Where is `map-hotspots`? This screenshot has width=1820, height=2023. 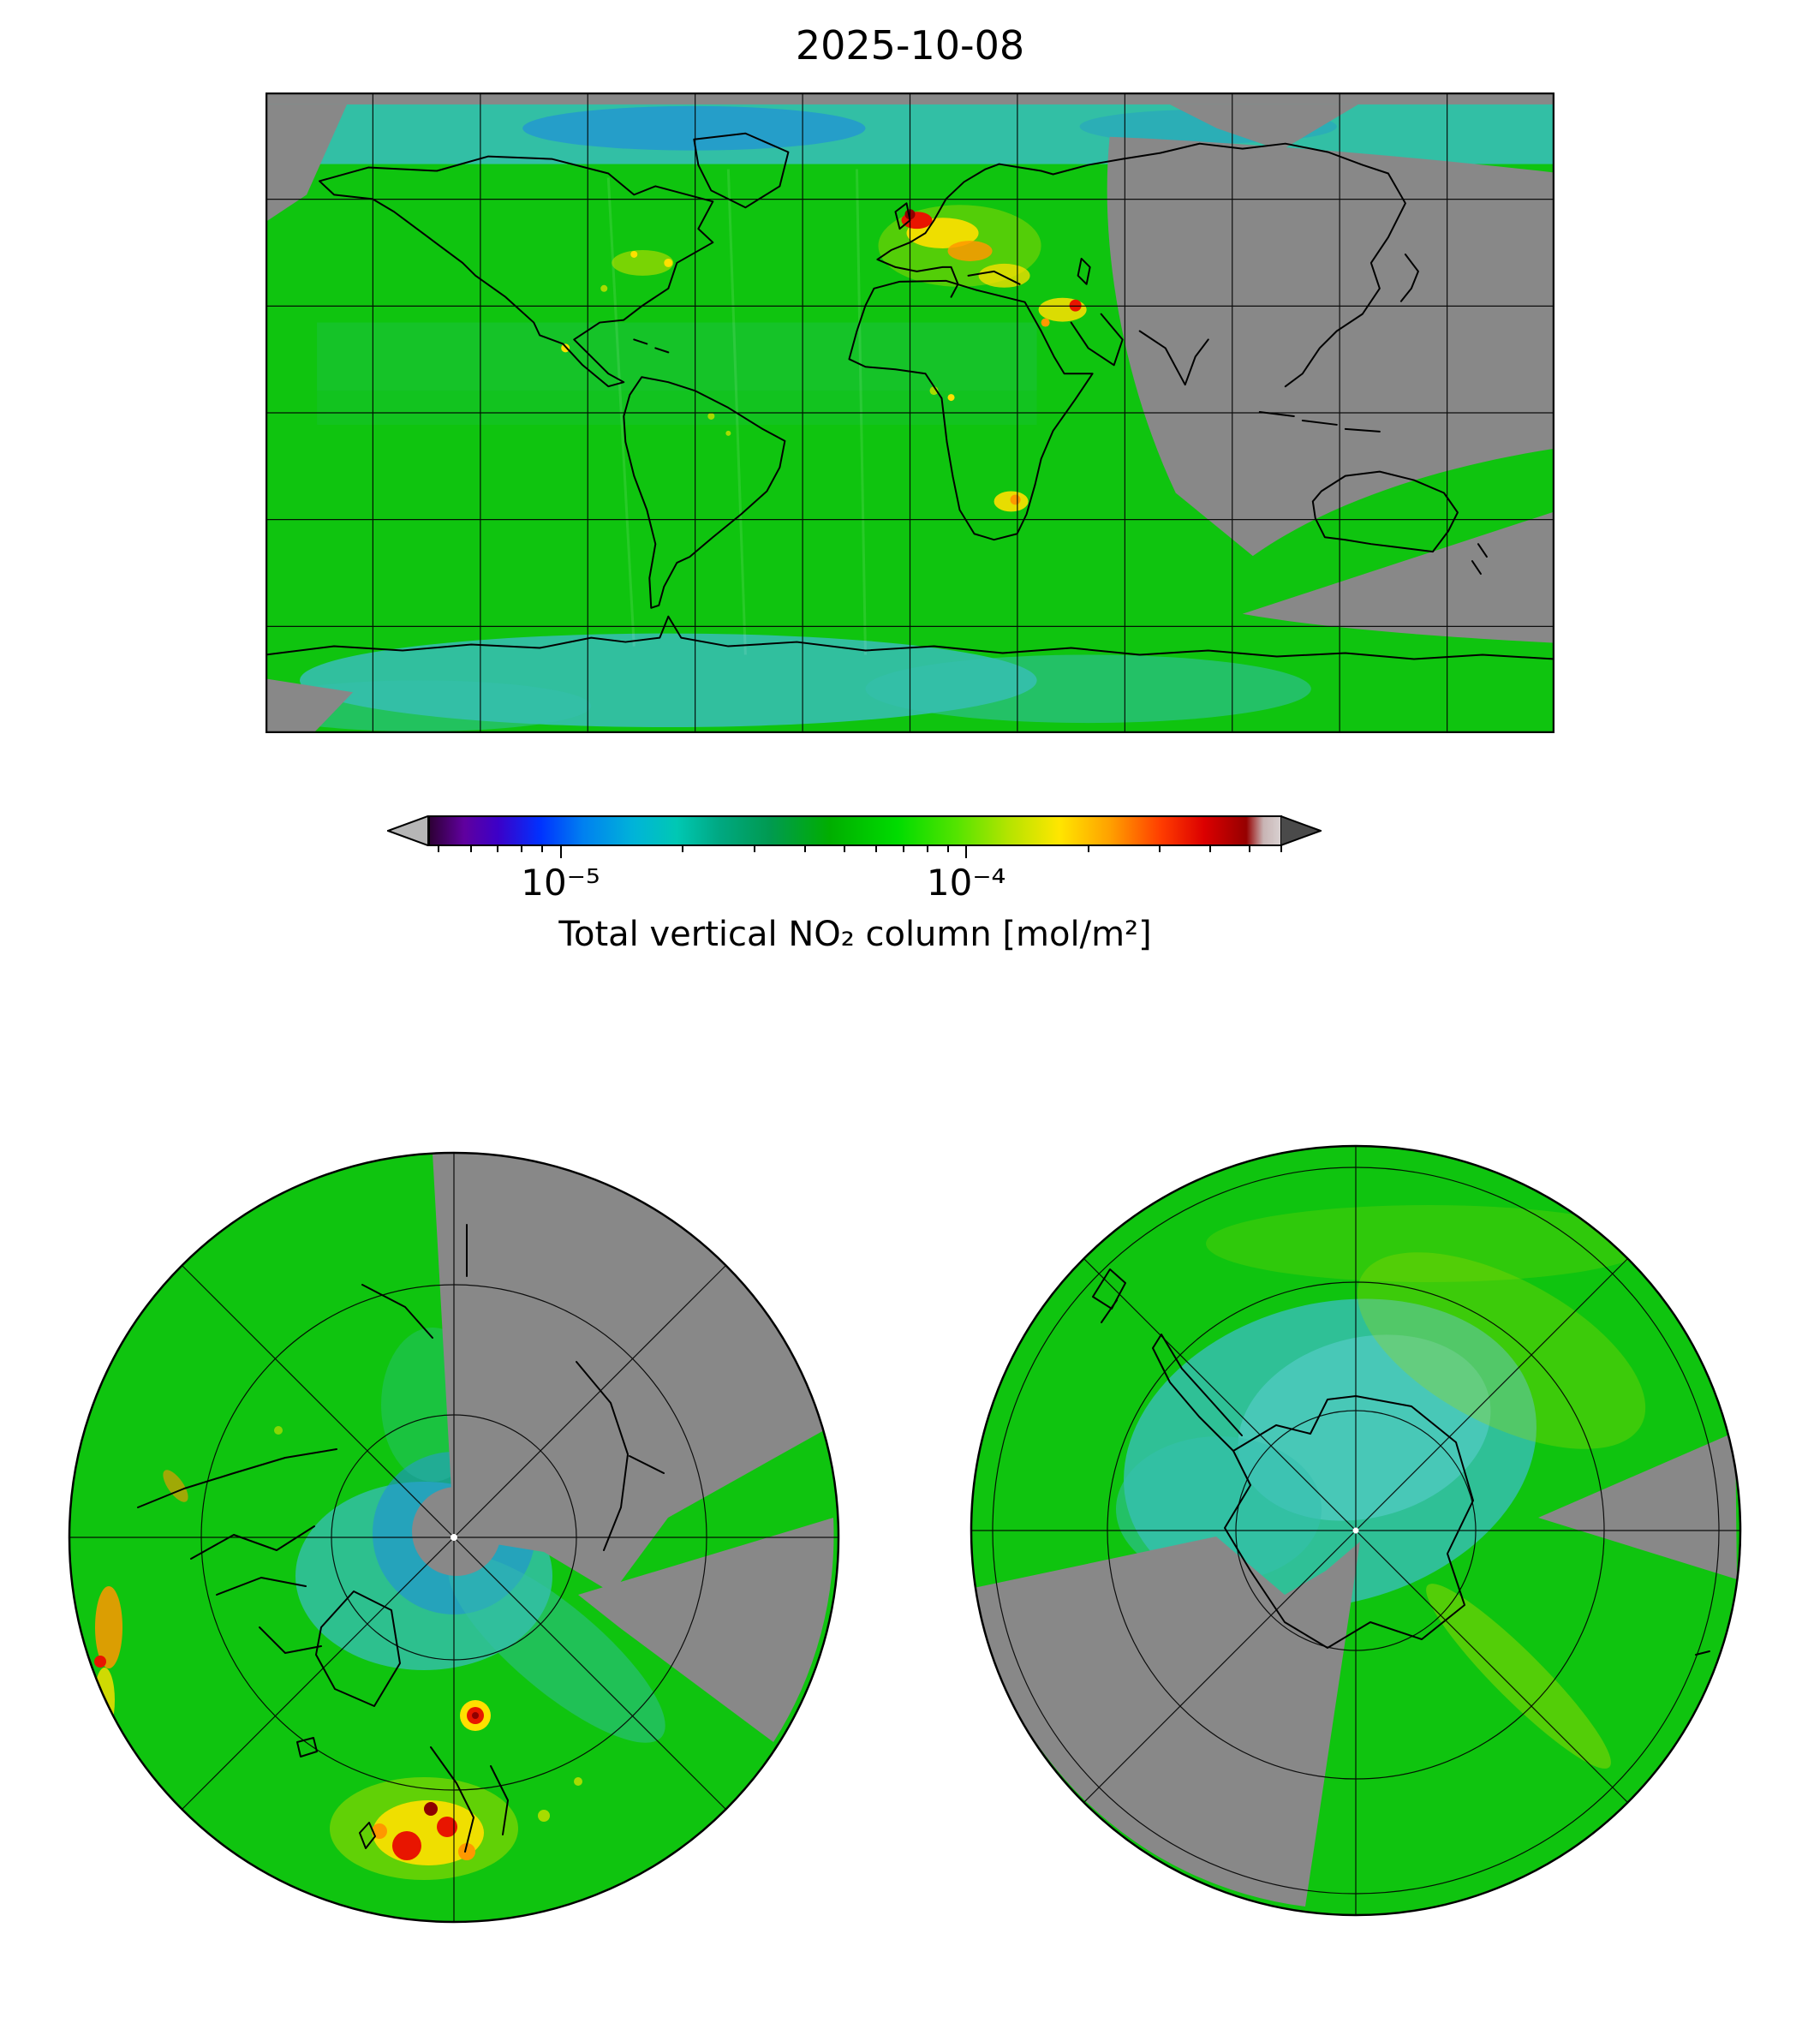 map-hotspots is located at coordinates (824, 358).